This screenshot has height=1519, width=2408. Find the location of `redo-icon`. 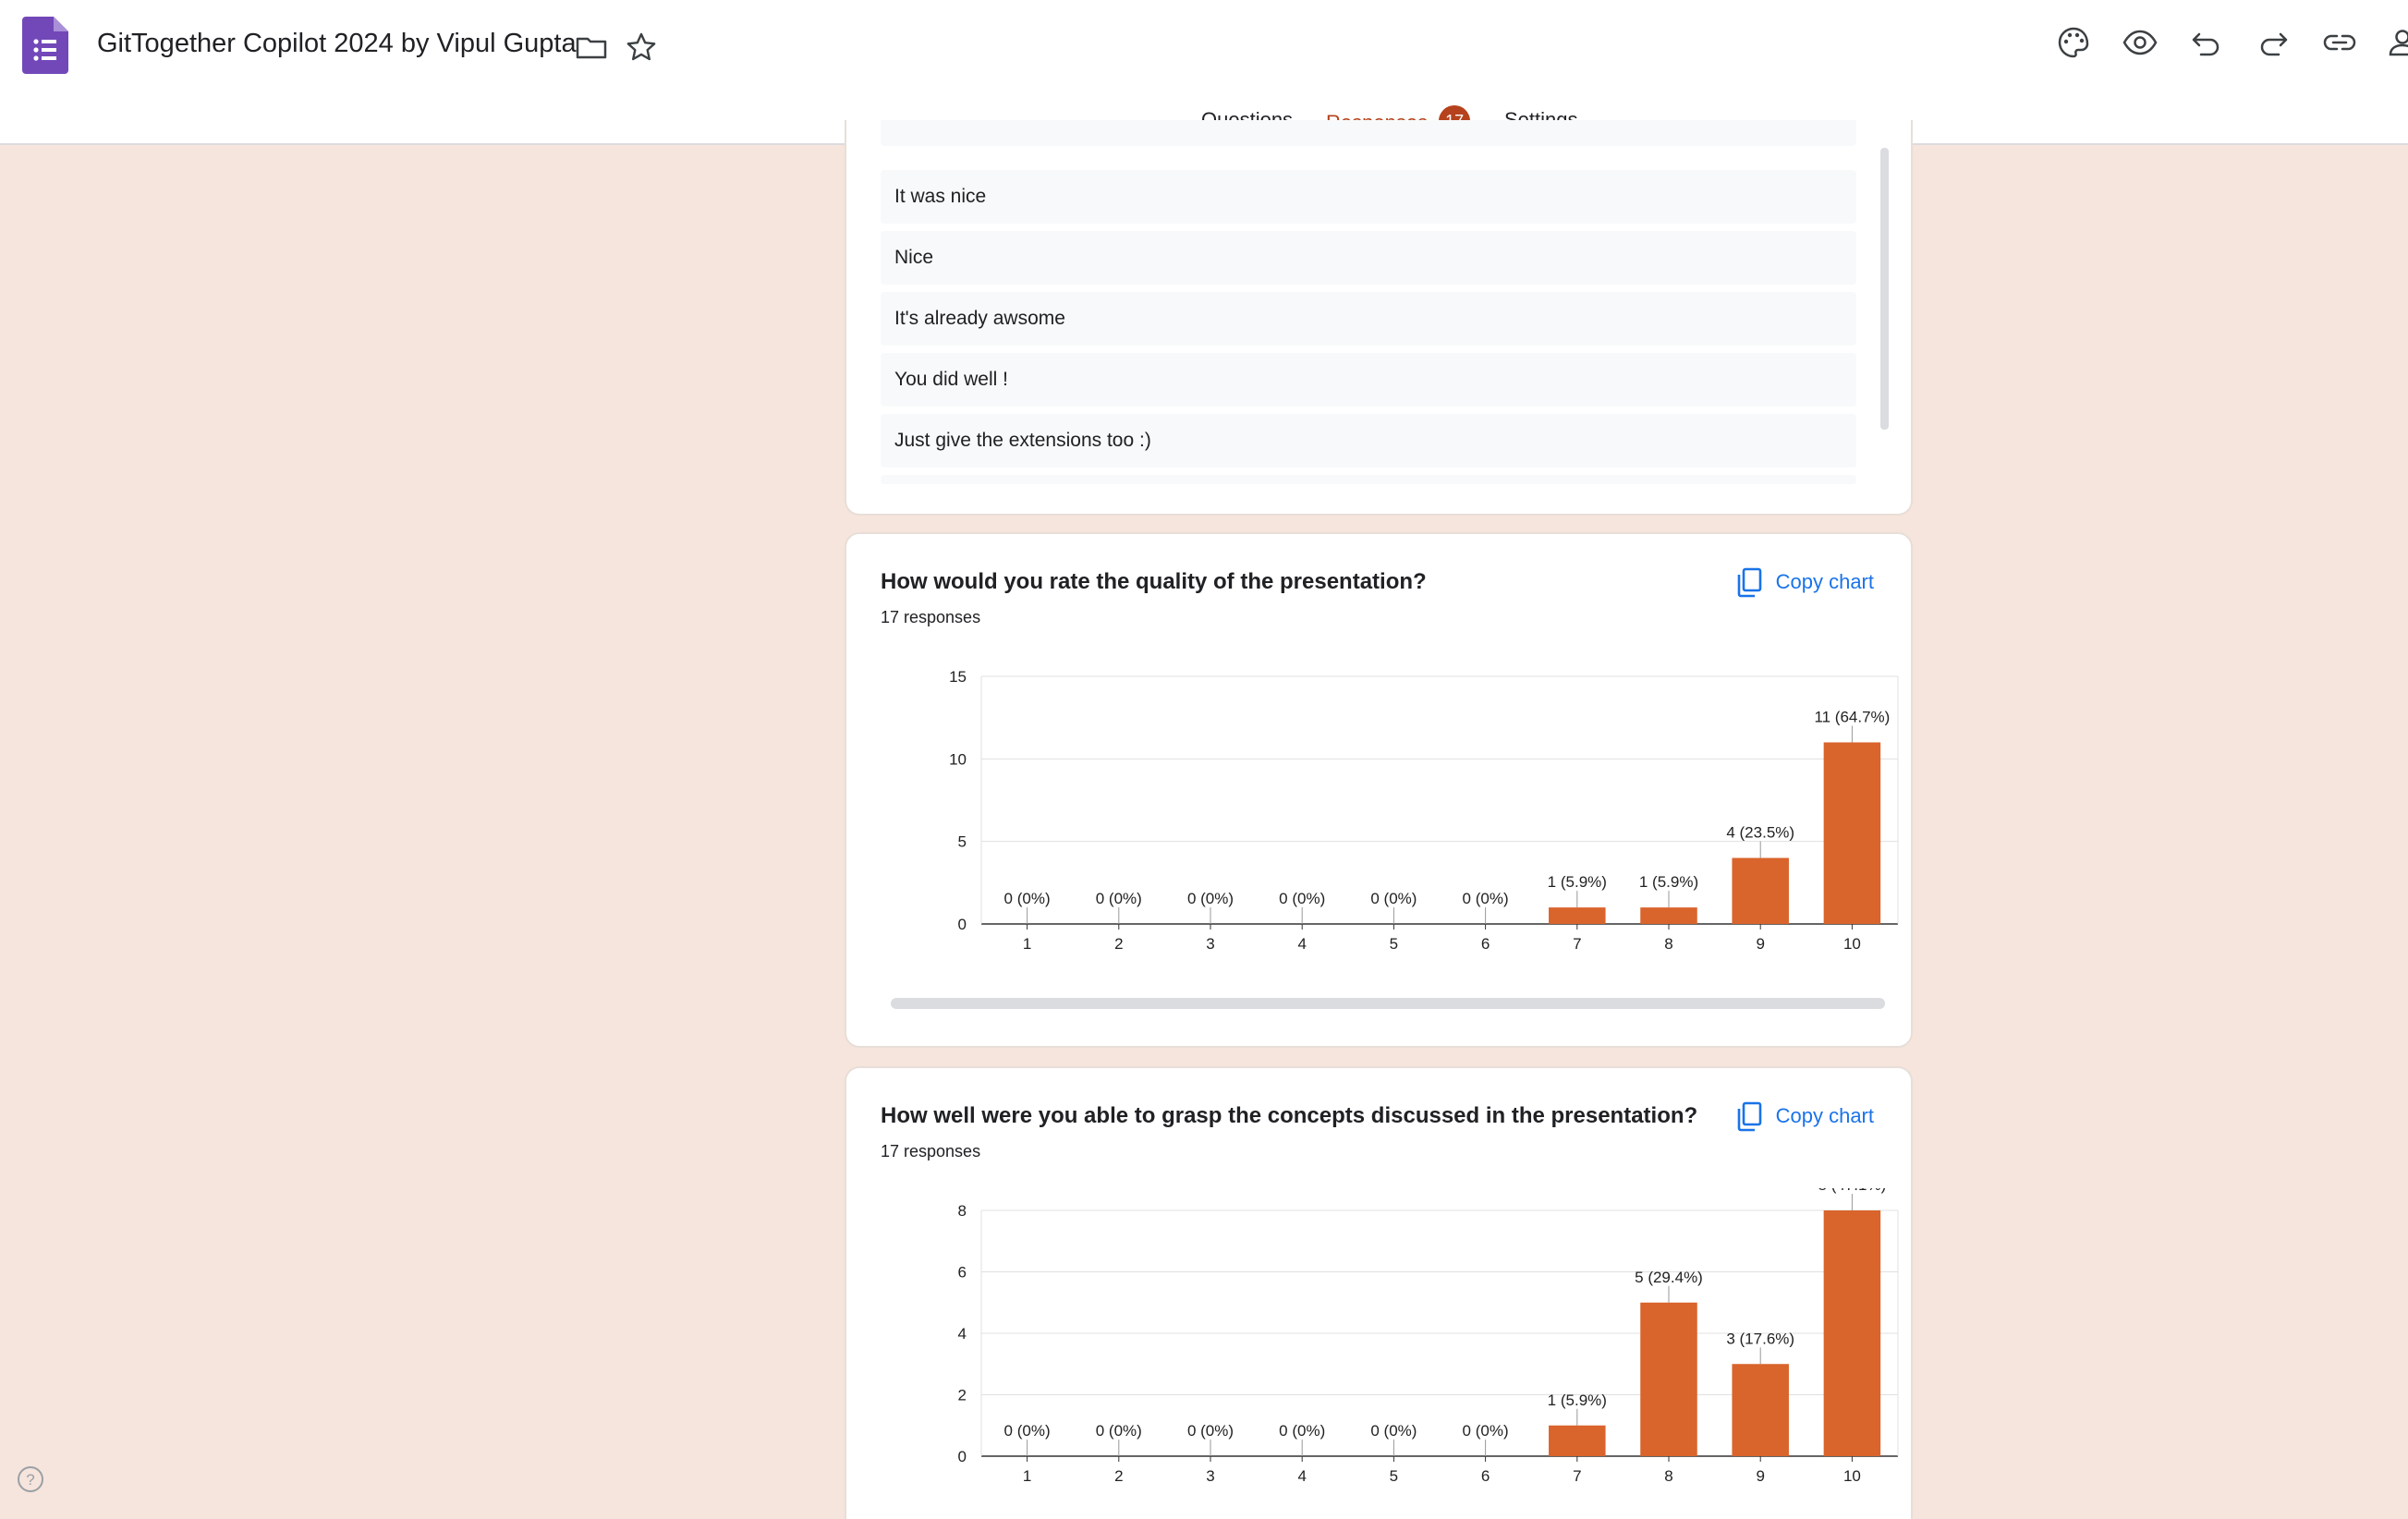

redo-icon is located at coordinates (2273, 42).